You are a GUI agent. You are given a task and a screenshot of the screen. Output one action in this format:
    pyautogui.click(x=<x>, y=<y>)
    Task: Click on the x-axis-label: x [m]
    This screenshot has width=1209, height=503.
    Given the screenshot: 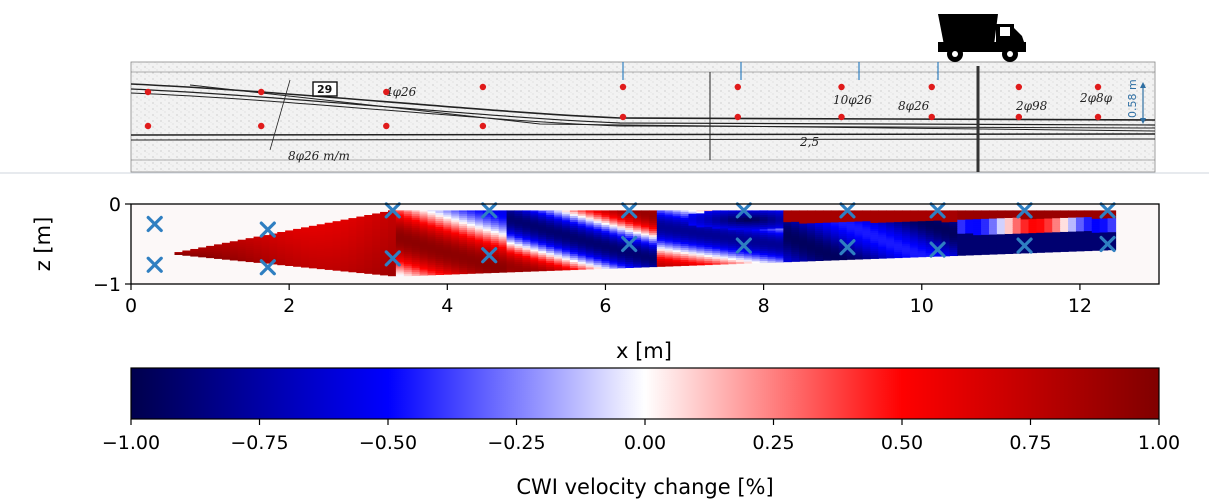 What is the action you would take?
    pyautogui.click(x=644, y=351)
    